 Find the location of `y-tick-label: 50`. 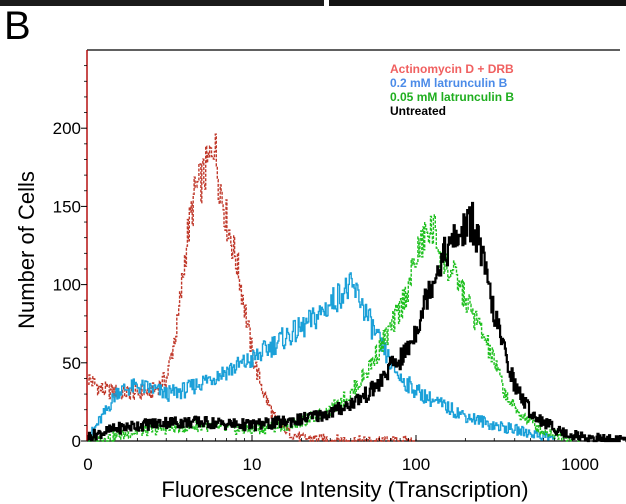

y-tick-label: 50 is located at coordinates (71, 363).